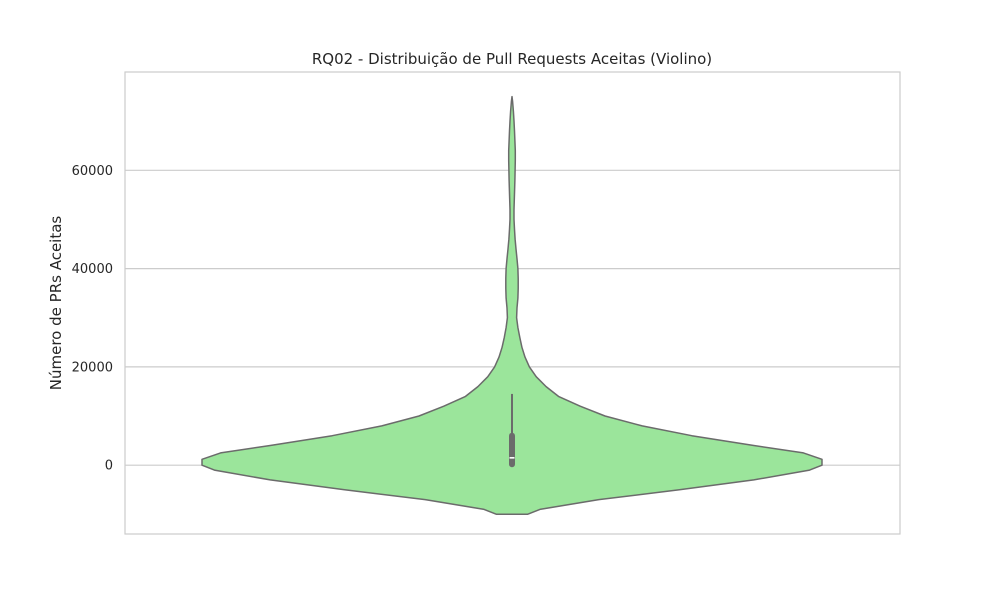 This screenshot has height=600, width=1000. I want to click on y-tick-label: 40000, so click(92, 269).